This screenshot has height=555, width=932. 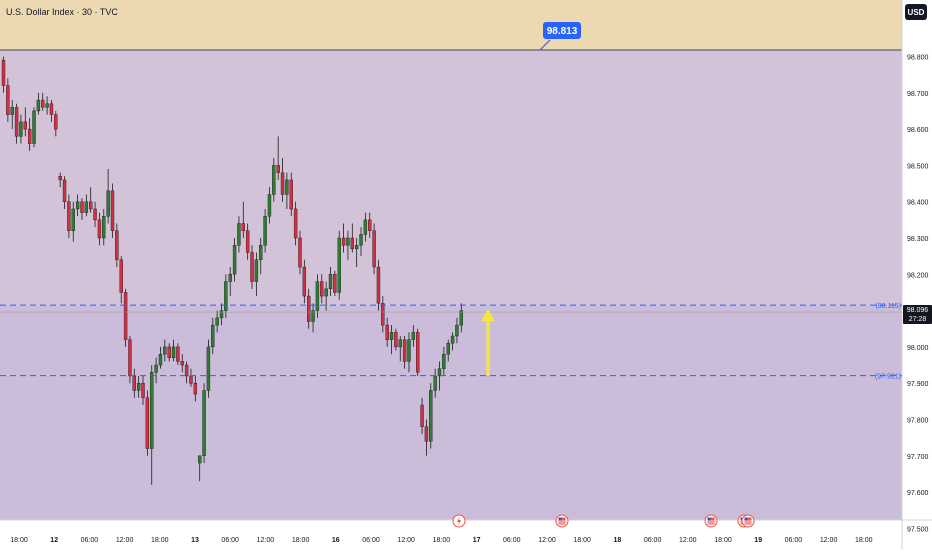 What do you see at coordinates (918, 310) in the screenshot?
I see `last-price-value: 98.096` at bounding box center [918, 310].